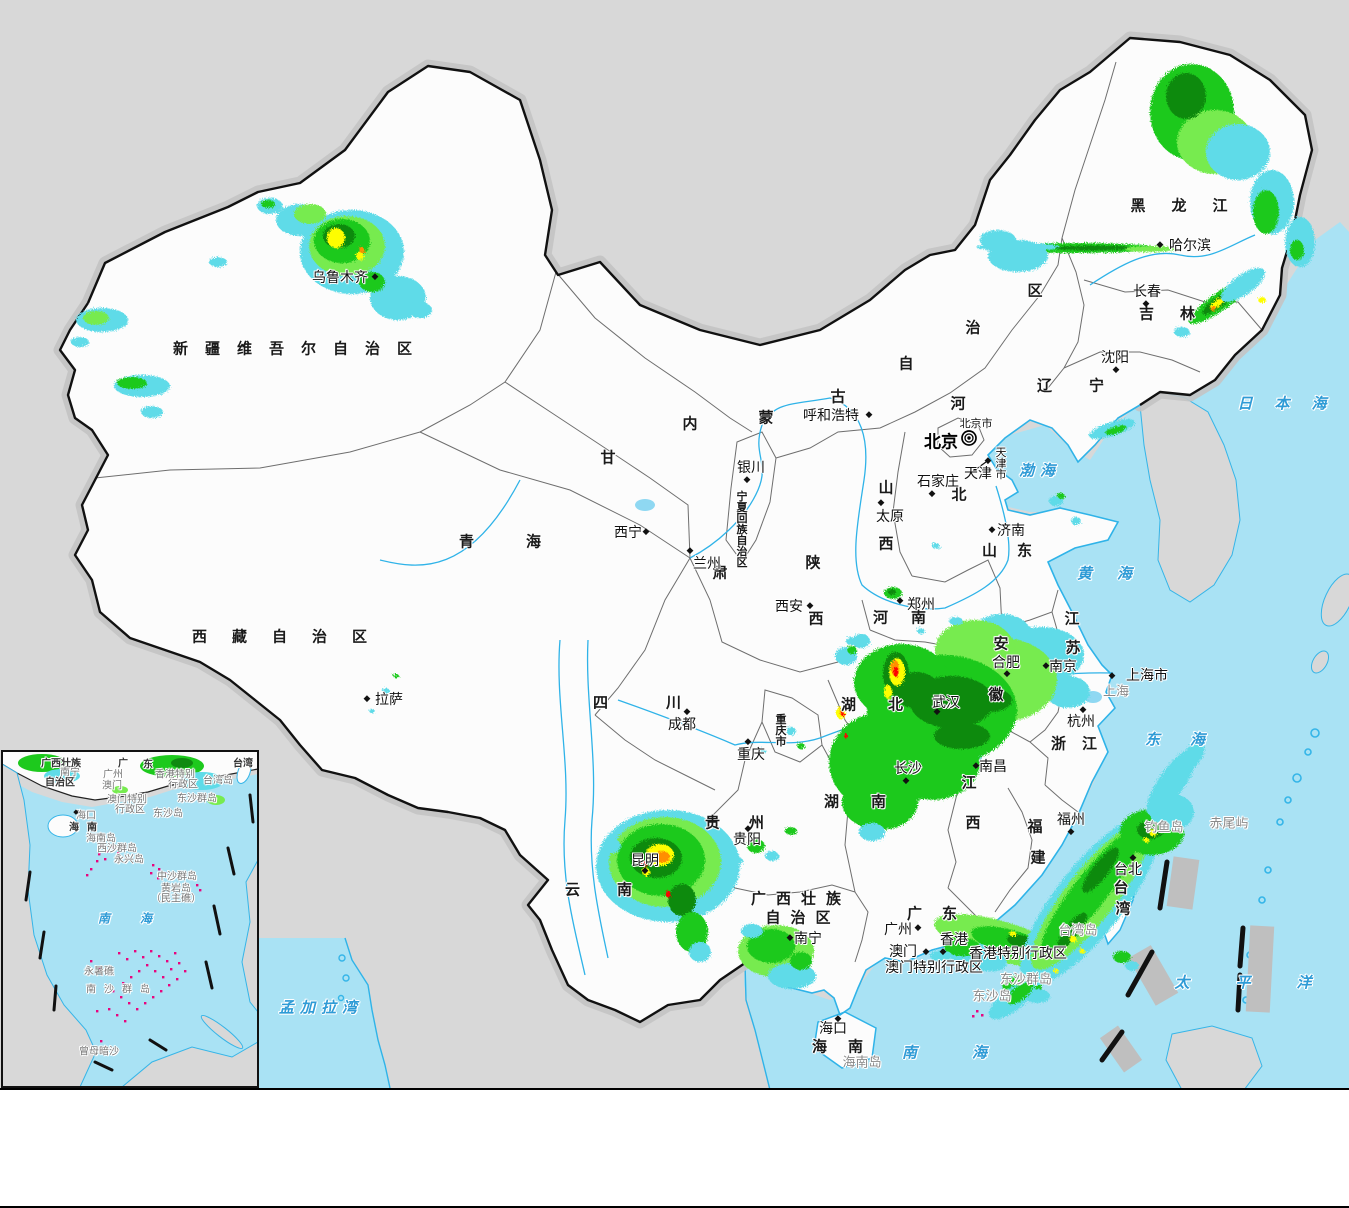 The height and width of the screenshot is (1208, 1349). I want to click on coastline, so click(942, 710).